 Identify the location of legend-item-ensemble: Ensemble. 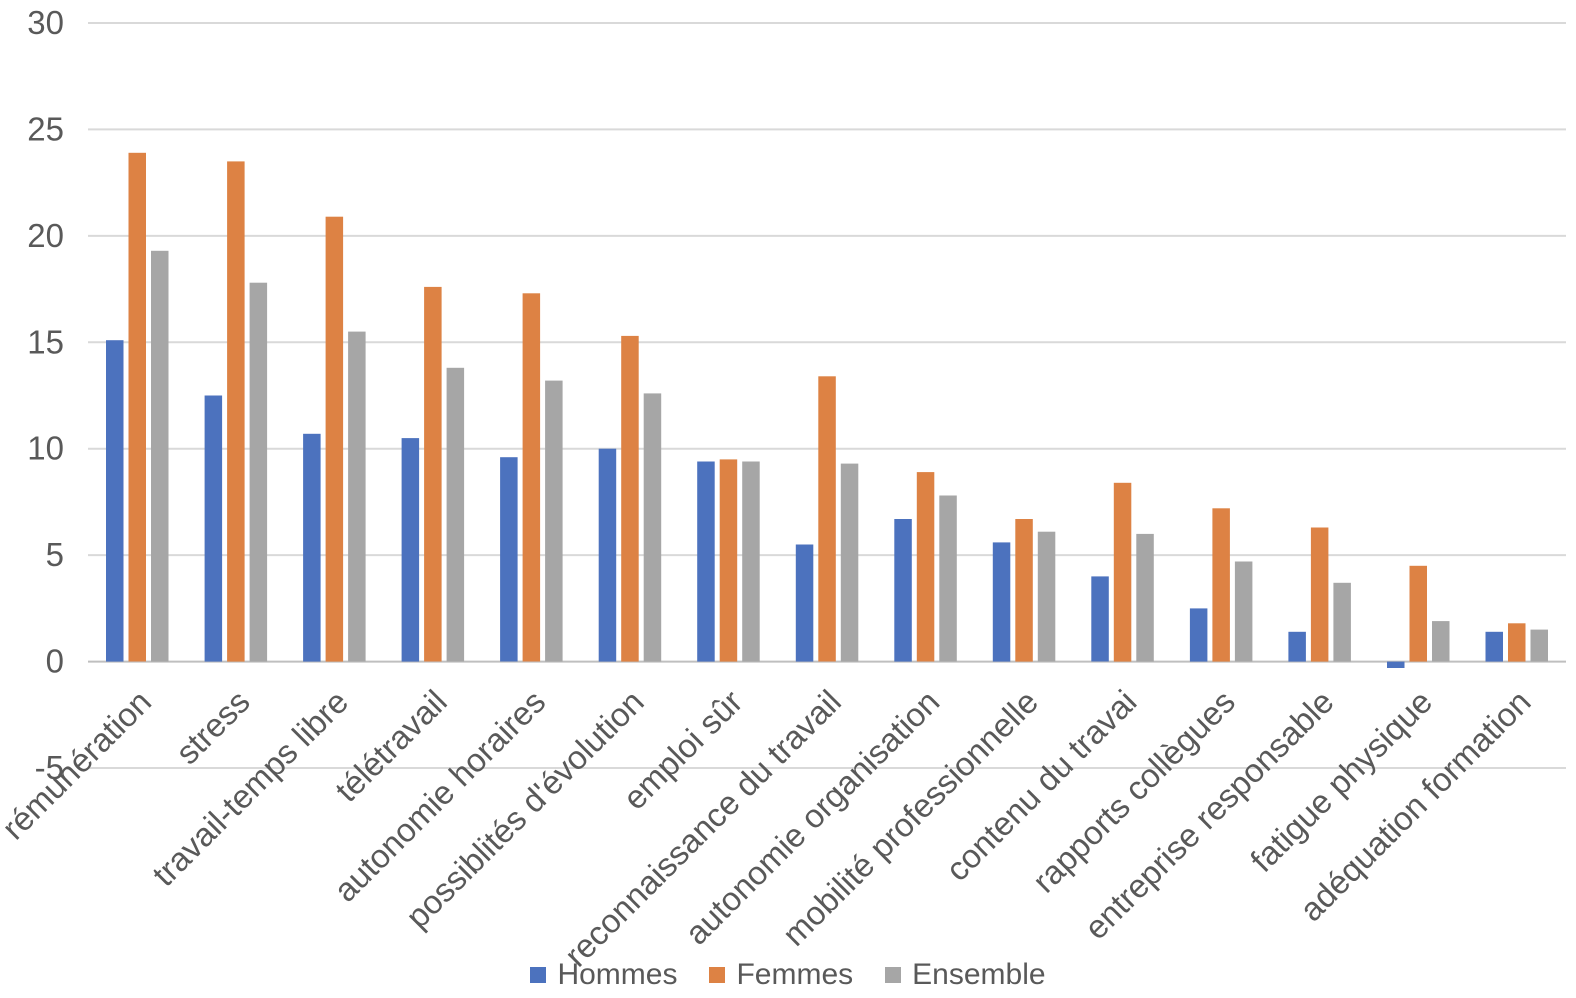
(965, 975).